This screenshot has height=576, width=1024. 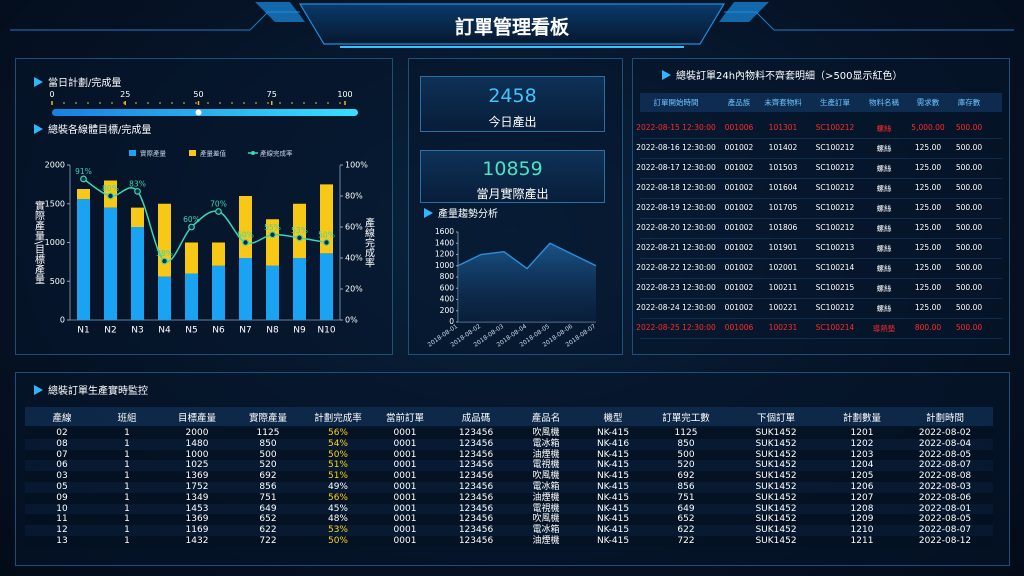 I want to click on table-cell: 螺絲, so click(x=884, y=148).